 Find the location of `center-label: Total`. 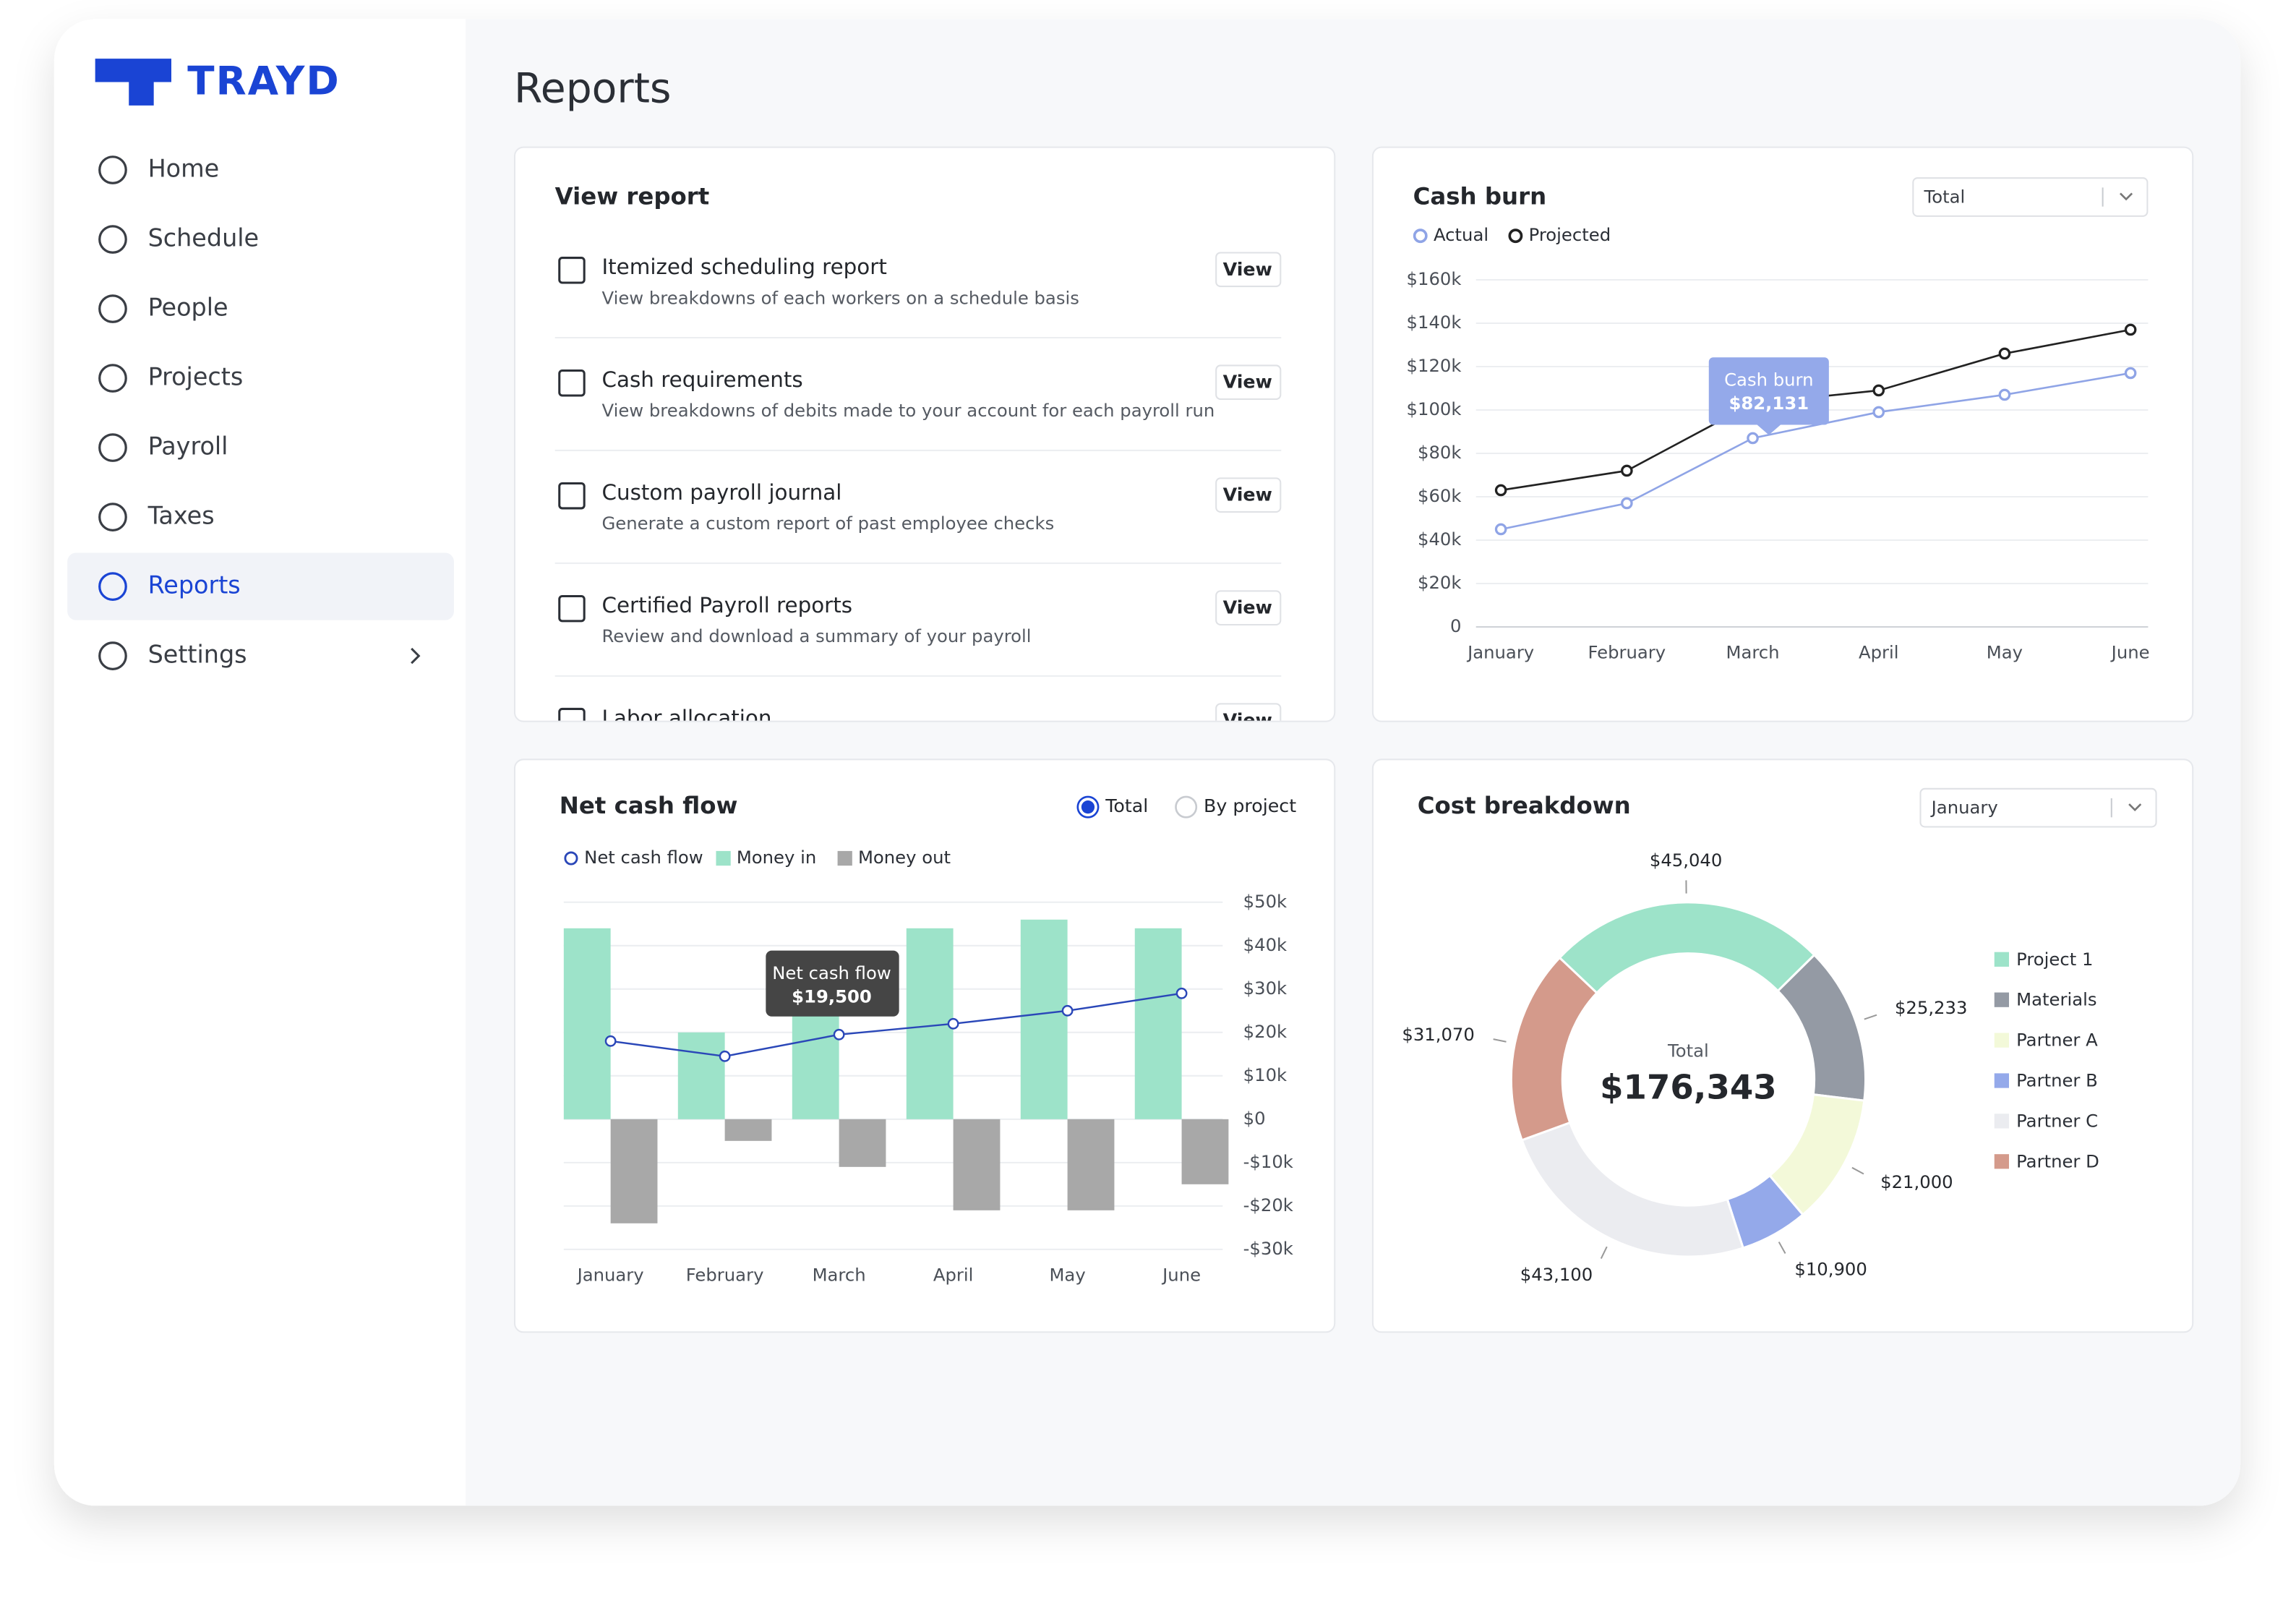

center-label: Total is located at coordinates (1688, 1050).